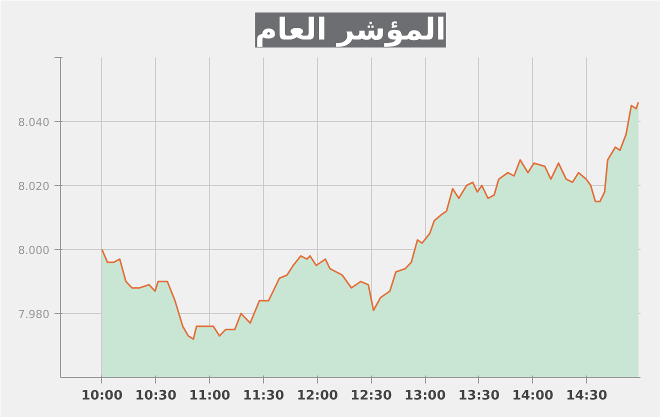 The image size is (660, 417). What do you see at coordinates (34, 122) in the screenshot?
I see `y-tick-label: 8.040` at bounding box center [34, 122].